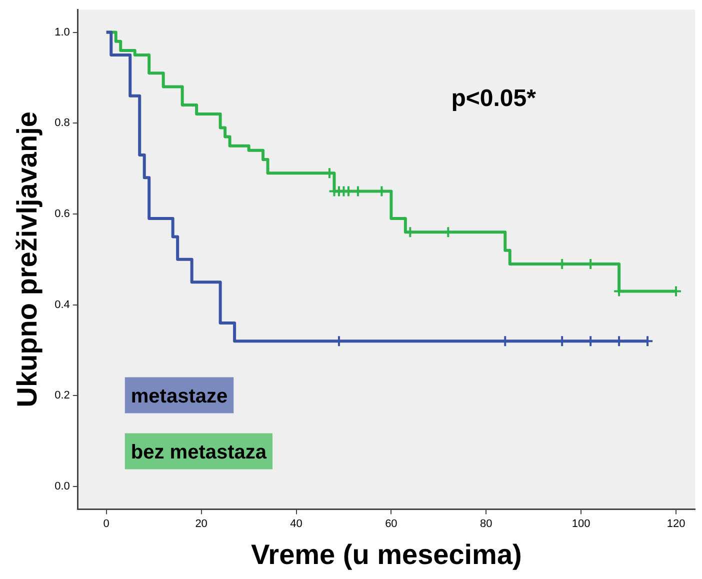 The height and width of the screenshot is (579, 702). Describe the element at coordinates (106, 524) in the screenshot. I see `x-tick-label: 0` at that location.